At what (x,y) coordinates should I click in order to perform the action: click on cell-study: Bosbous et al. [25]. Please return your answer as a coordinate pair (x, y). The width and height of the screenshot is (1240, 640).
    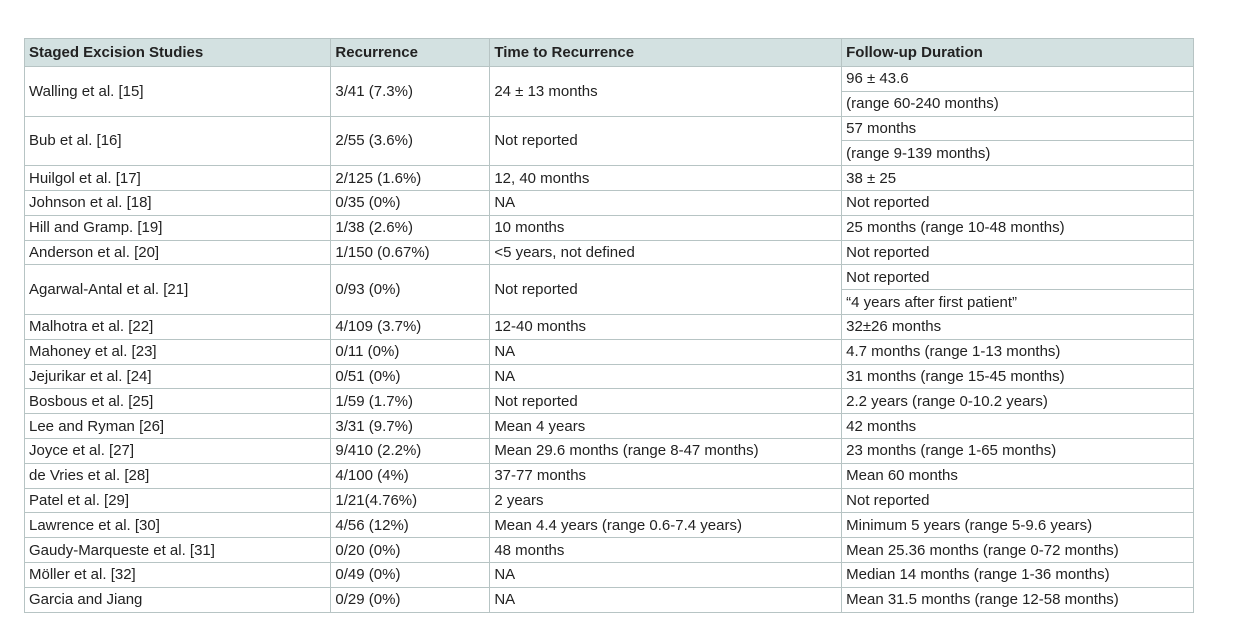
    Looking at the image, I should click on (177, 401).